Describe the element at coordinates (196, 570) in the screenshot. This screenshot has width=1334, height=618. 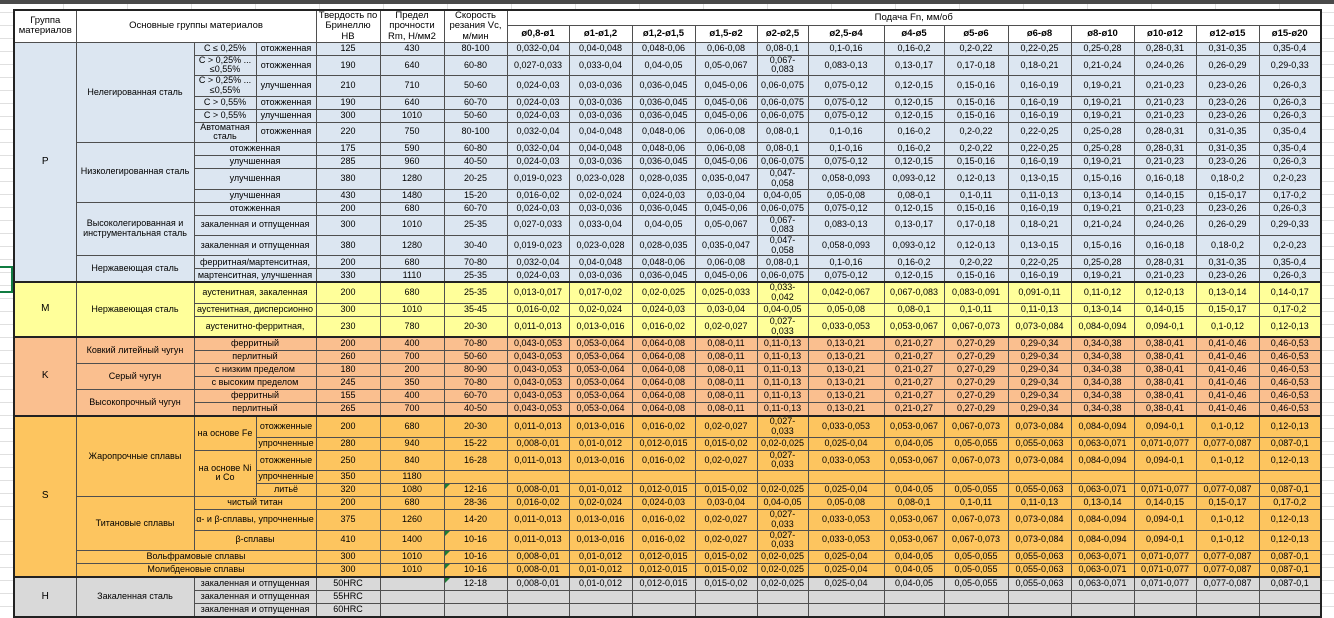
I see `material-label-cell: Молибденовые сплавы` at that location.